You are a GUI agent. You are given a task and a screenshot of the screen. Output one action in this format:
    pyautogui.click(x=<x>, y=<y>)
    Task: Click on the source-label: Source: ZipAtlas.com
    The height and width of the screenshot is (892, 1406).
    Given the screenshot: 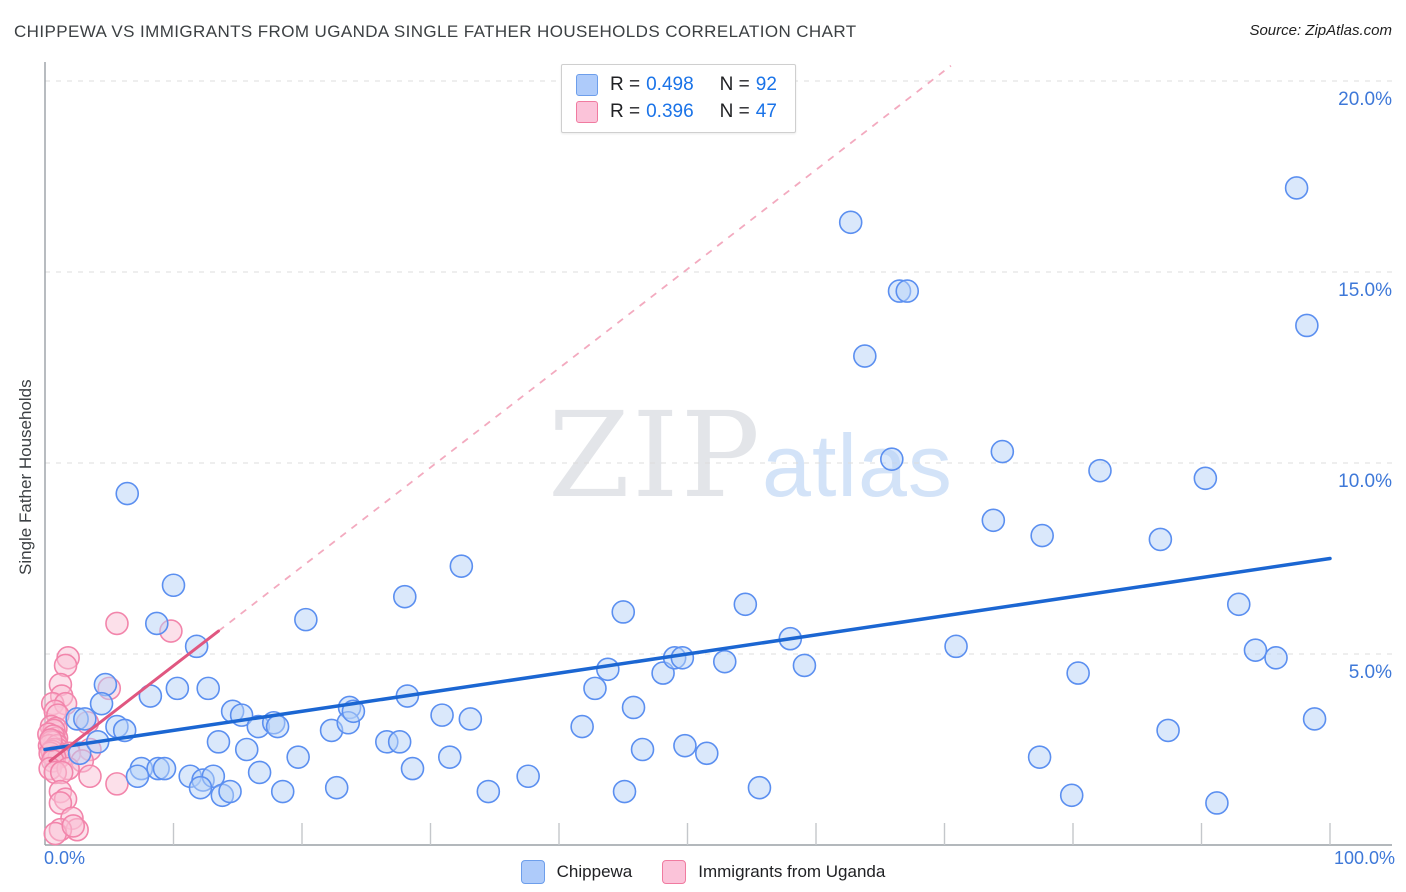 What is the action you would take?
    pyautogui.click(x=1320, y=30)
    